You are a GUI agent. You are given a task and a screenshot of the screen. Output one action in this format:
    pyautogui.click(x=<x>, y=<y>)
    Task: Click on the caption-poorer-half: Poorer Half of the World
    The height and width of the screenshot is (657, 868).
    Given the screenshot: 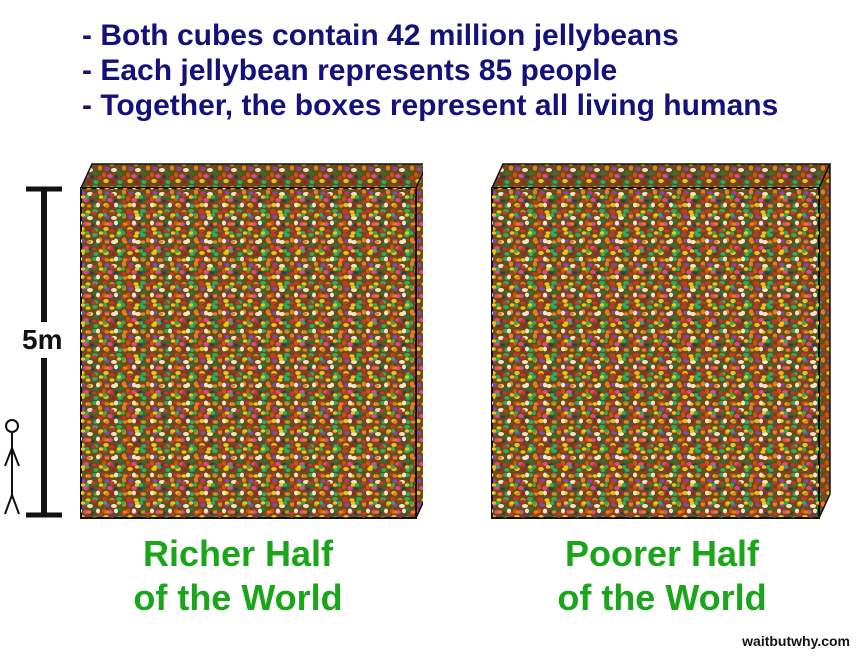 What is the action you would take?
    pyautogui.click(x=662, y=576)
    